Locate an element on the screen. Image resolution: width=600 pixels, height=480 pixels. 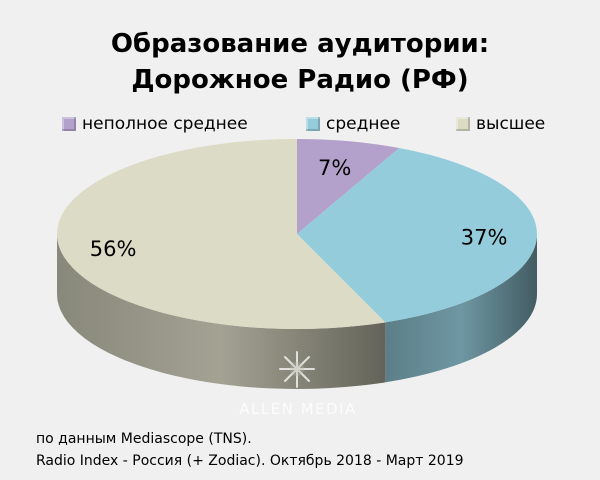
legend-item-secondary: среднее is located at coordinates (353, 124).